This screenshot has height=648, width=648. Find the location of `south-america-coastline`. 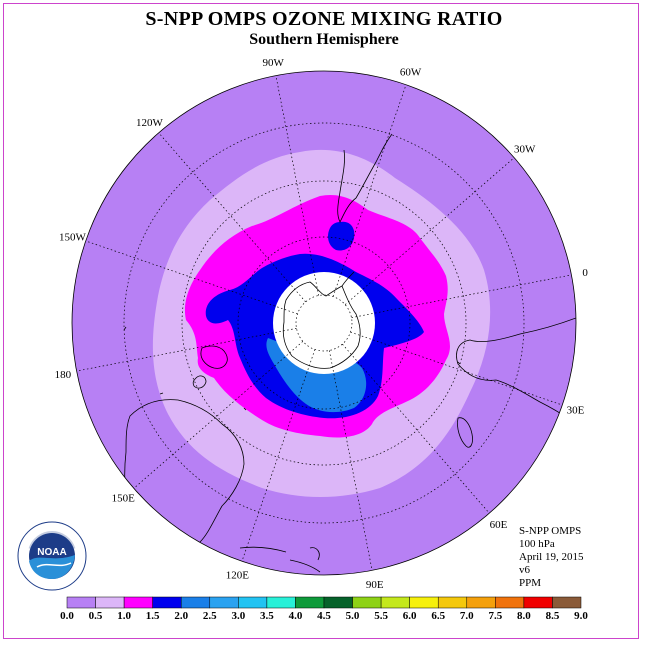

south-america-coastline is located at coordinates (365, 178).